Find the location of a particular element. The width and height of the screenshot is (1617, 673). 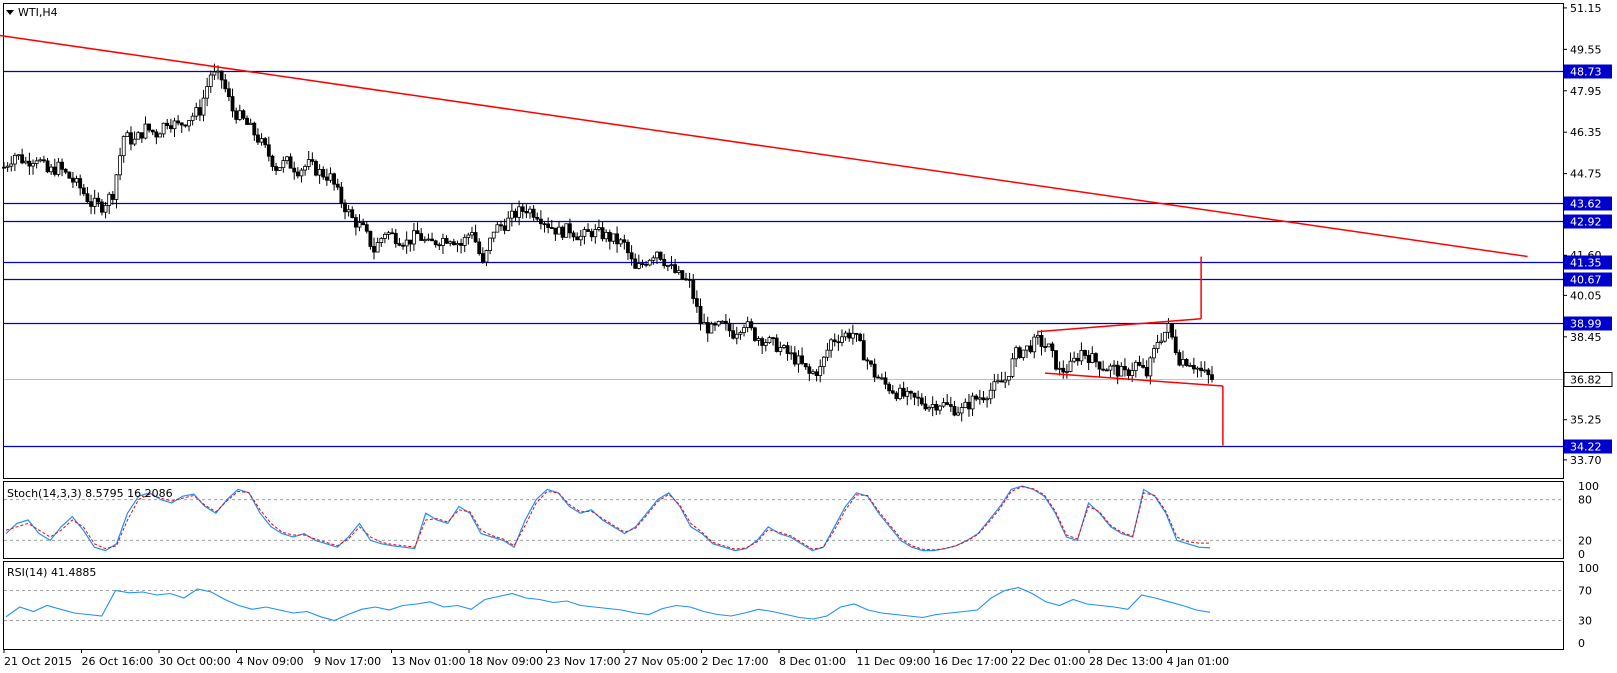

time-tick-label: 21 Oct 2015 is located at coordinates (38, 661).